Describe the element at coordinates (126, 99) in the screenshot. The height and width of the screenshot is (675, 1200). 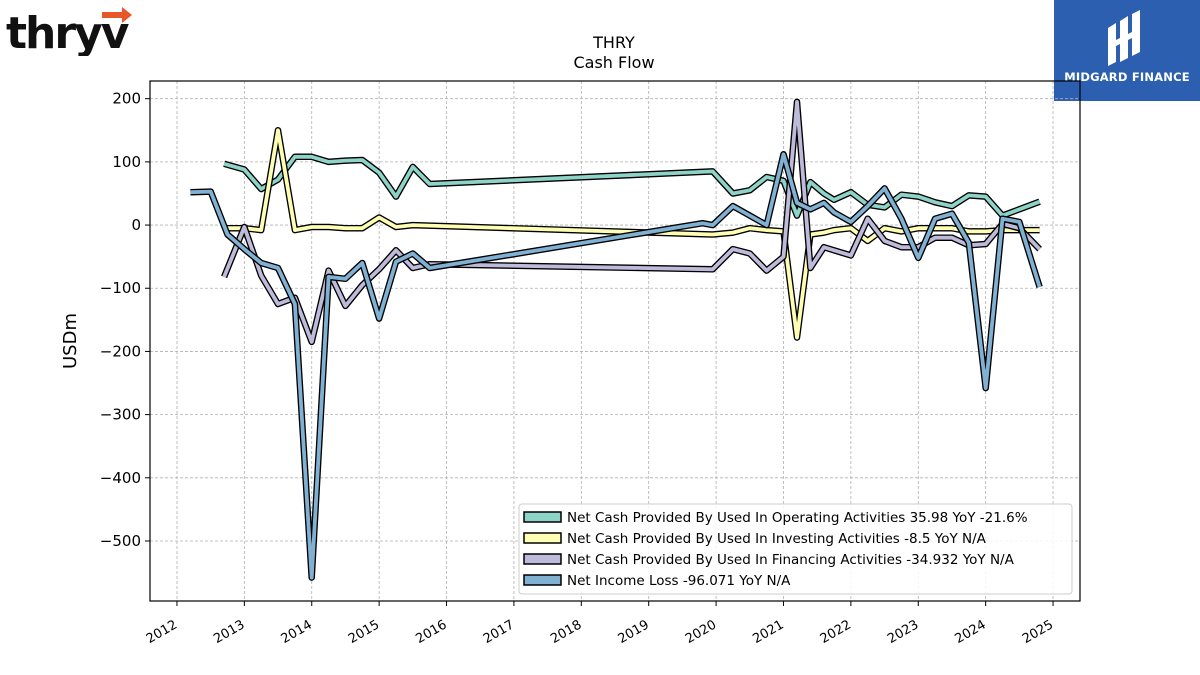
I see `y-tick-label: 200` at that location.